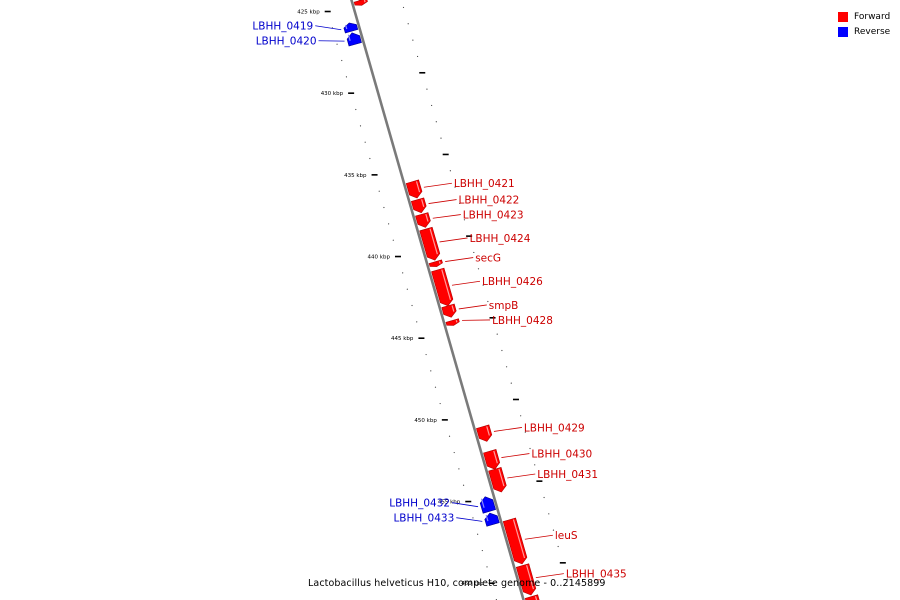  What do you see at coordinates (512, 282) in the screenshot?
I see `gene-label-lbhh_0426: LBHH_0426` at bounding box center [512, 282].